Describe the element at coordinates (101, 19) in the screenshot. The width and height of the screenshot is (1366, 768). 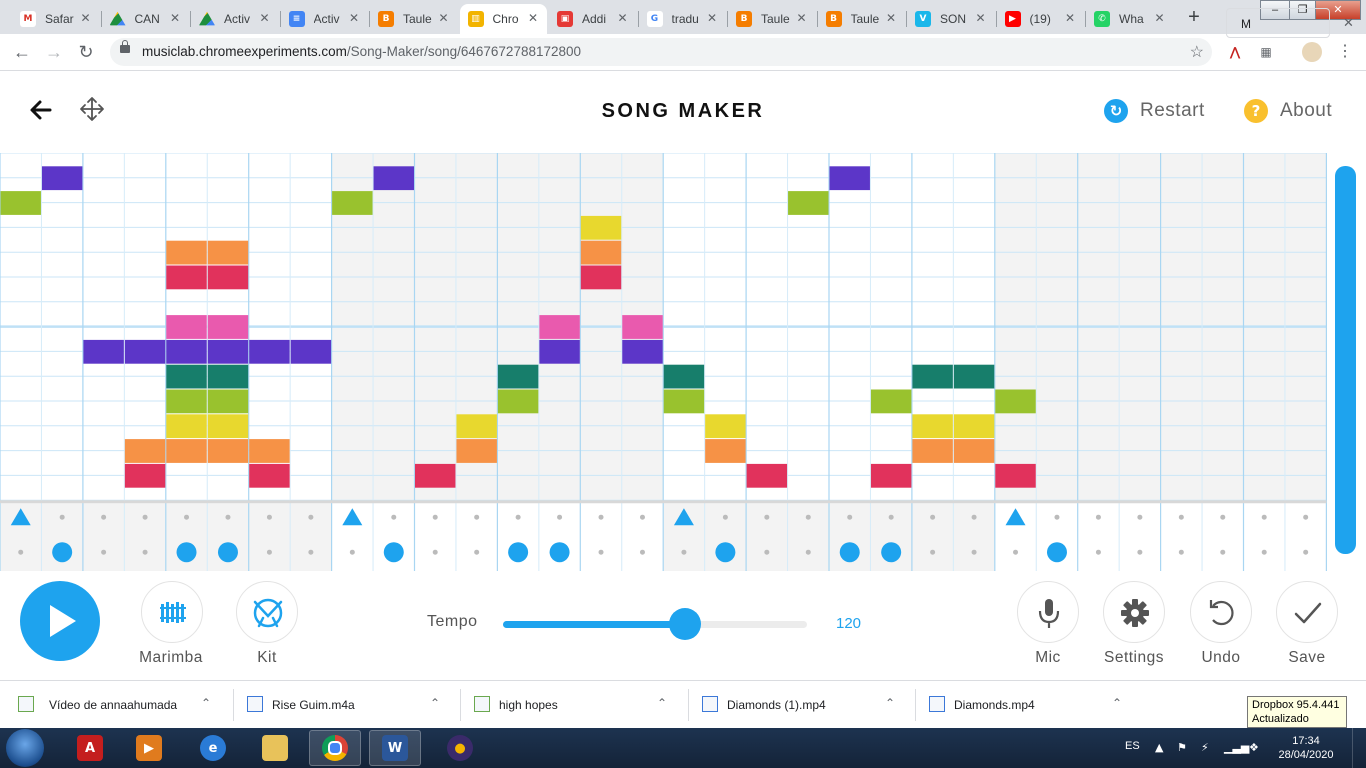
I see `tab-separator` at that location.